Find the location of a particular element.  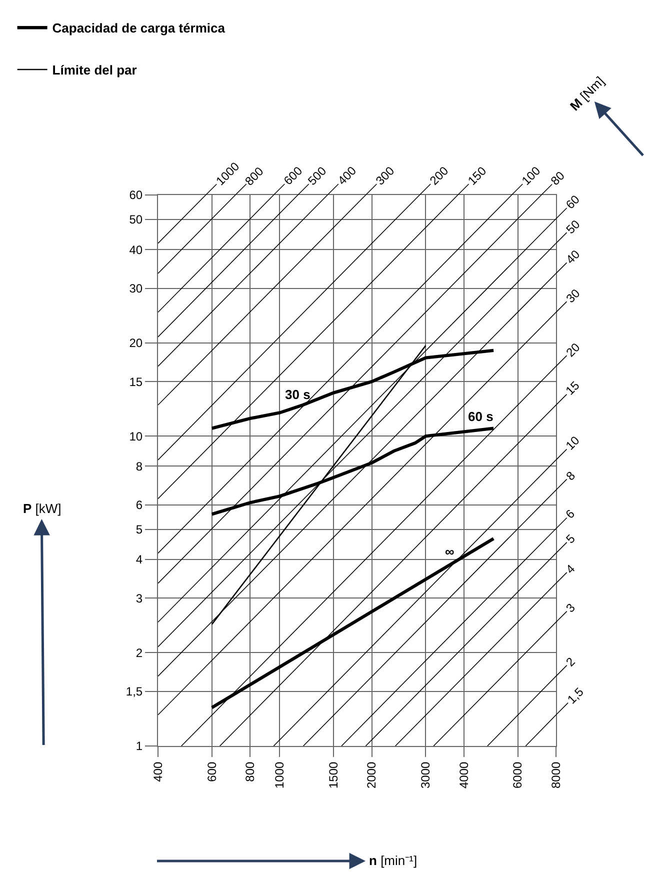

annotation: 200 is located at coordinates (439, 175).